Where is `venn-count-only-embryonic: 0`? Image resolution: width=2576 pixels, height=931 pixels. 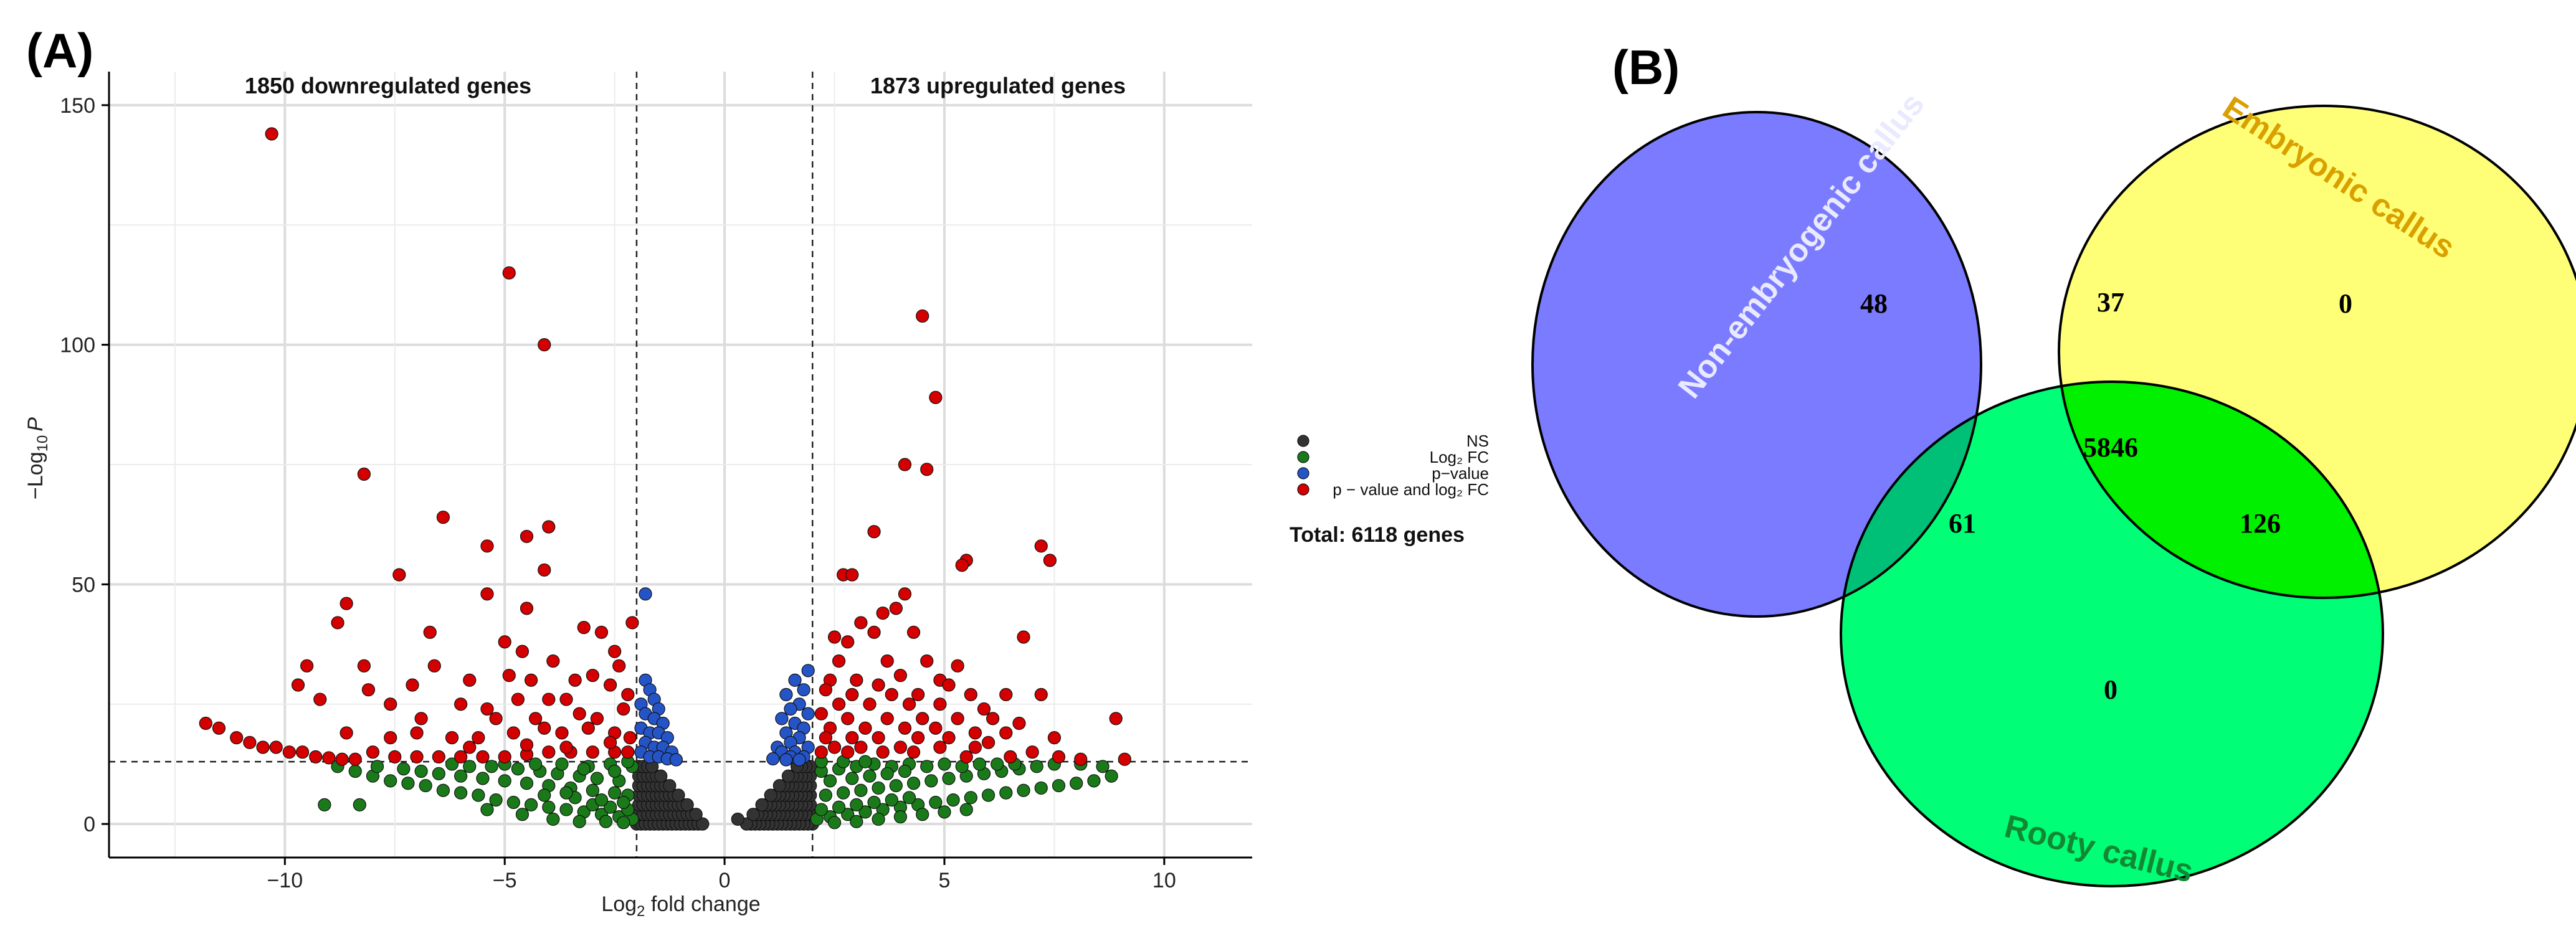 venn-count-only-embryonic: 0 is located at coordinates (2345, 303).